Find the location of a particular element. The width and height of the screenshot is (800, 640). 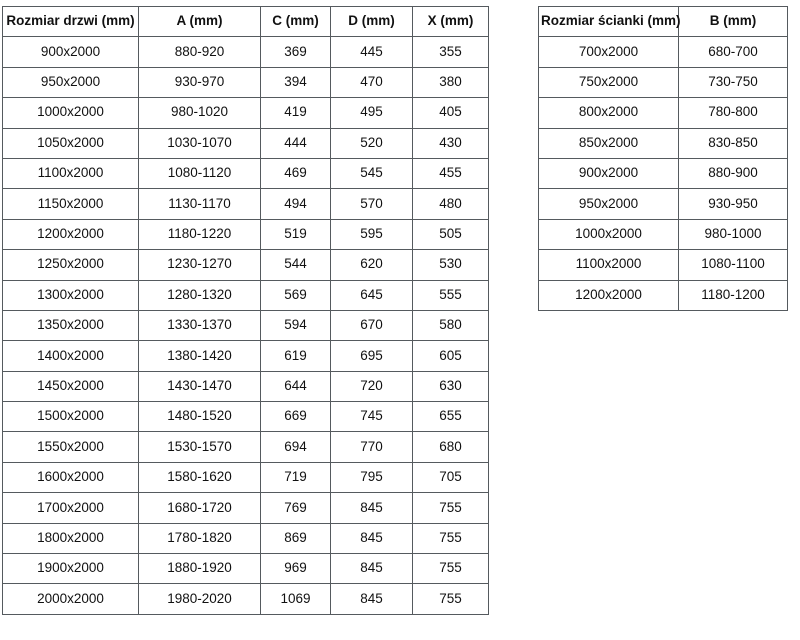

cell-c: 594 is located at coordinates (295, 325).